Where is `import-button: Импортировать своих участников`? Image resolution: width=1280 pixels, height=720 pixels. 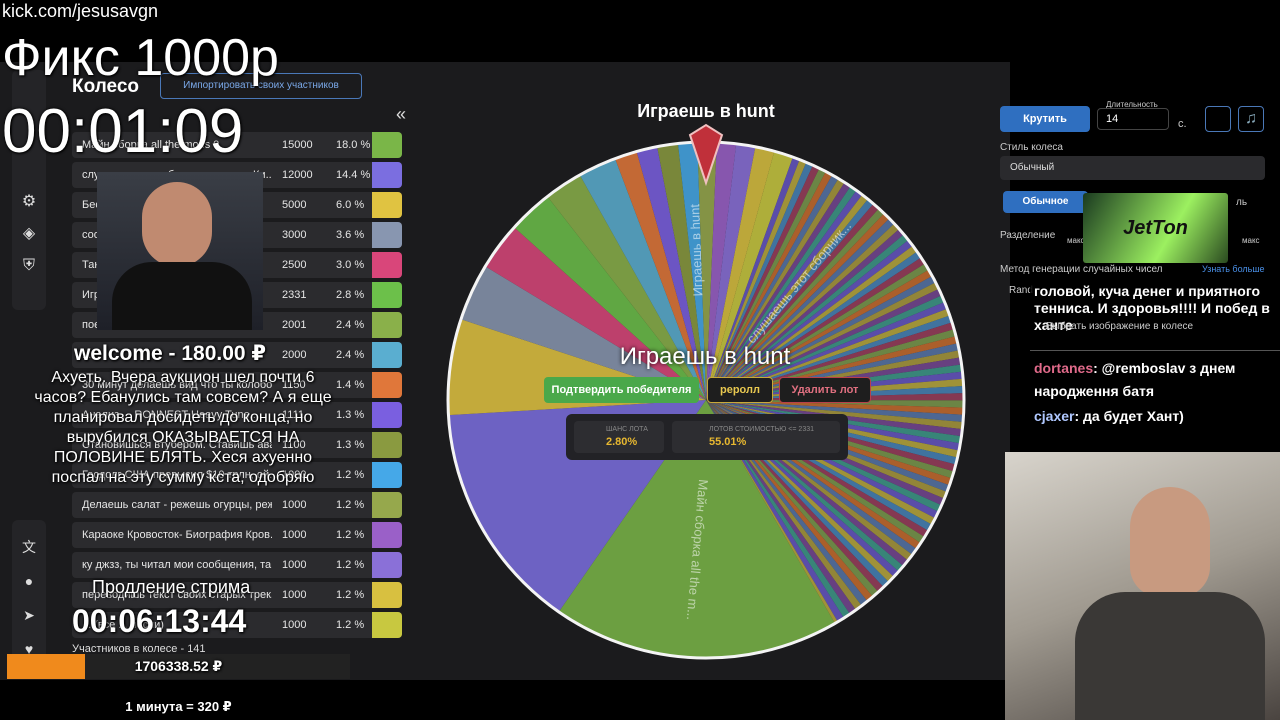
import-button: Импортировать своих участников is located at coordinates (261, 86).